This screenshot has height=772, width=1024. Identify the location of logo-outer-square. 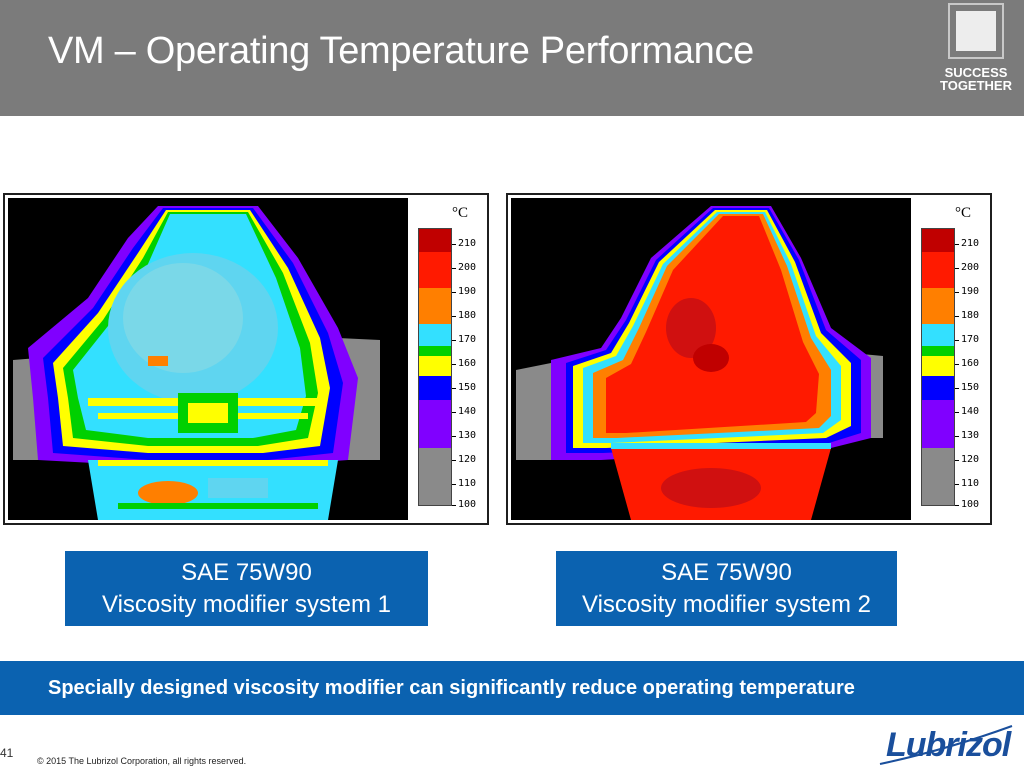
(976, 31).